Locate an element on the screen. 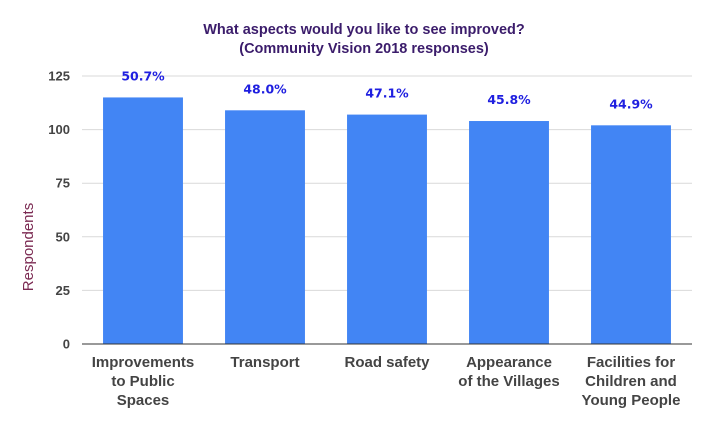  data-label: 44.9% is located at coordinates (631, 103).